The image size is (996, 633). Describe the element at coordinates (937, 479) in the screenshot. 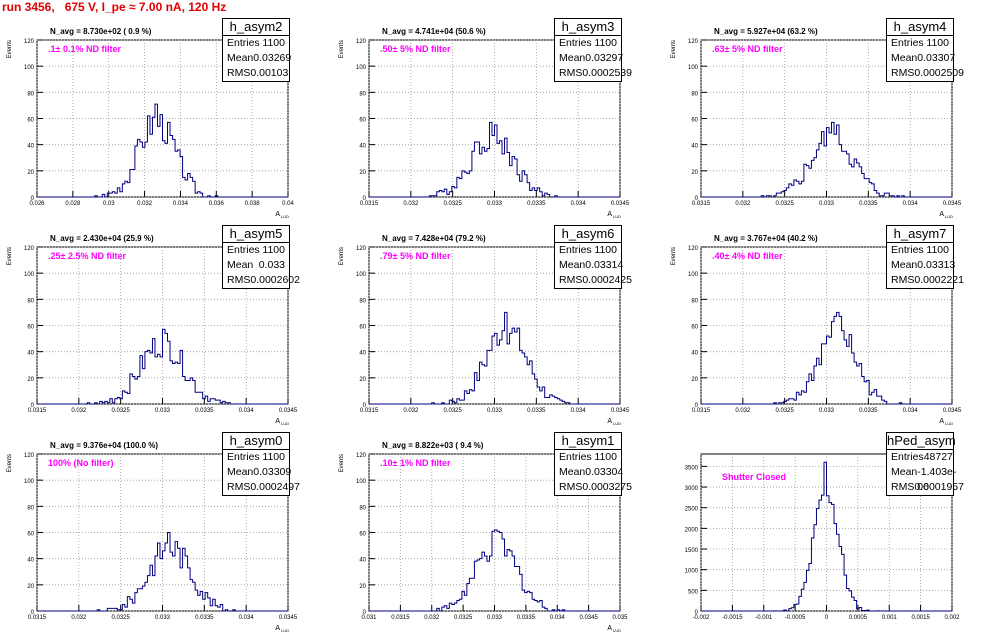

I see `stats-mean-value: -1.403e-06` at that location.